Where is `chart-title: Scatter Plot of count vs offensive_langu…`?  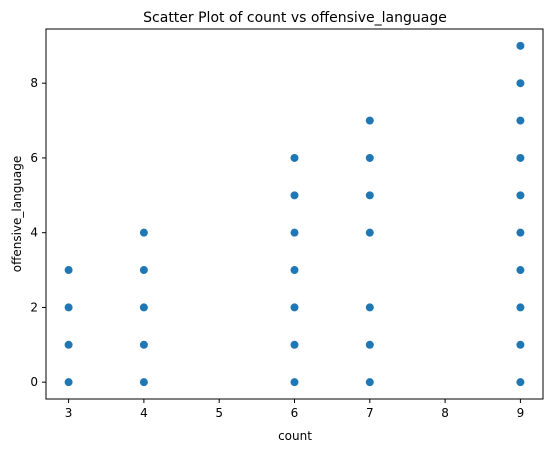 chart-title: Scatter Plot of count vs offensive_langu… is located at coordinates (295, 18).